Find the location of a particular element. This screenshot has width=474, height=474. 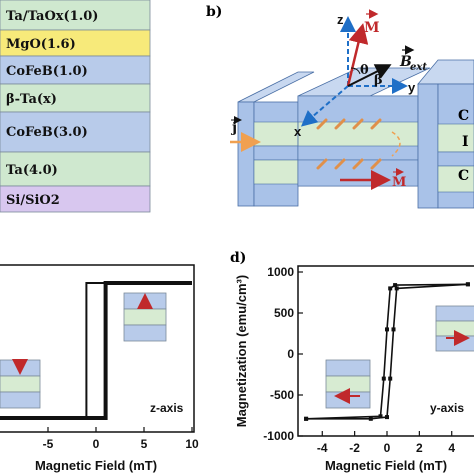

chart-c-xtick-label: 10 is located at coordinates (192, 444).